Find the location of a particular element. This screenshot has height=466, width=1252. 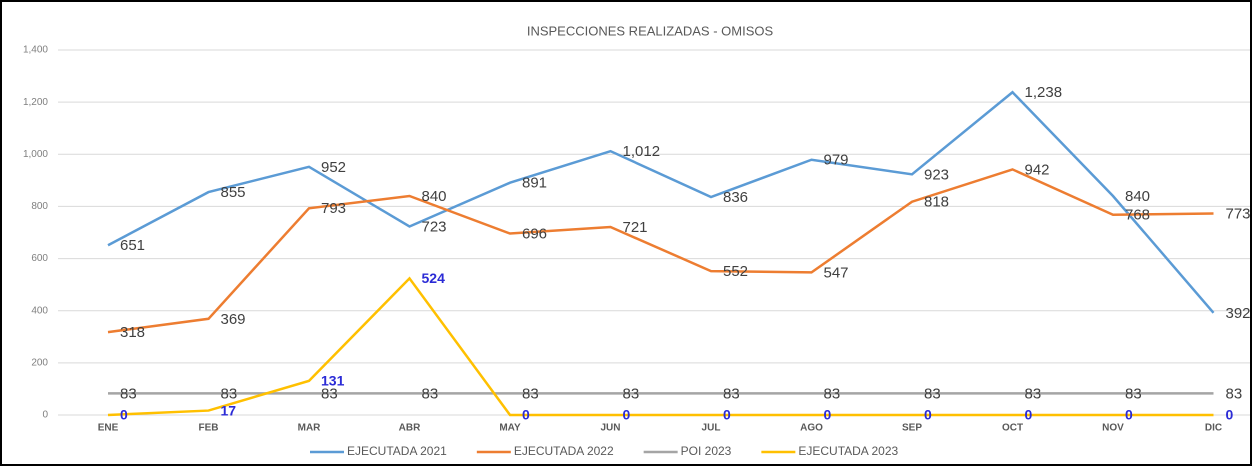

x-tick-label: ABR is located at coordinates (410, 428).